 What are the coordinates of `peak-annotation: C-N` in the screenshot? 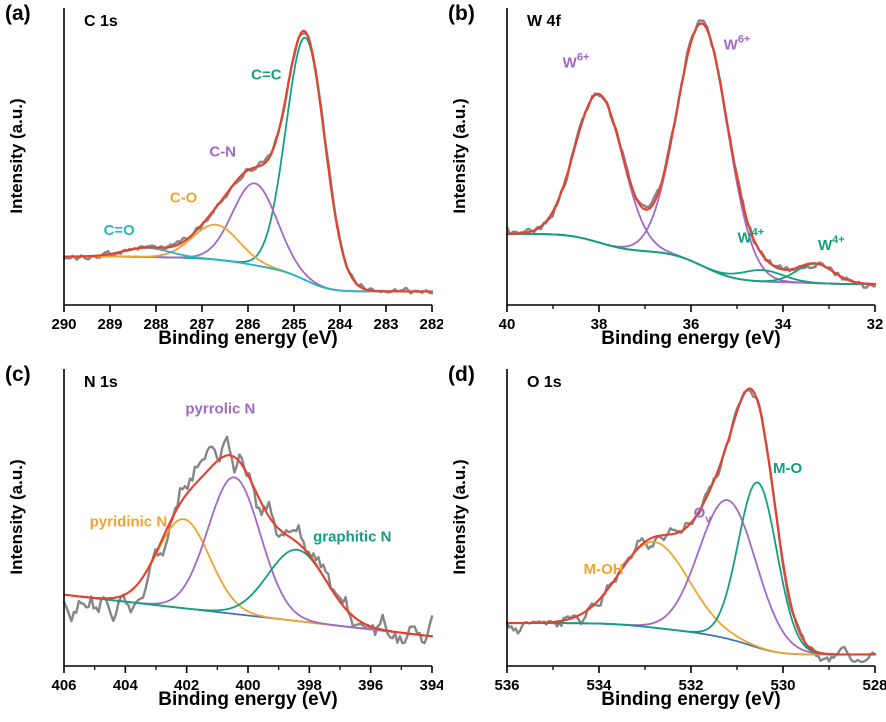 It's located at (222, 152).